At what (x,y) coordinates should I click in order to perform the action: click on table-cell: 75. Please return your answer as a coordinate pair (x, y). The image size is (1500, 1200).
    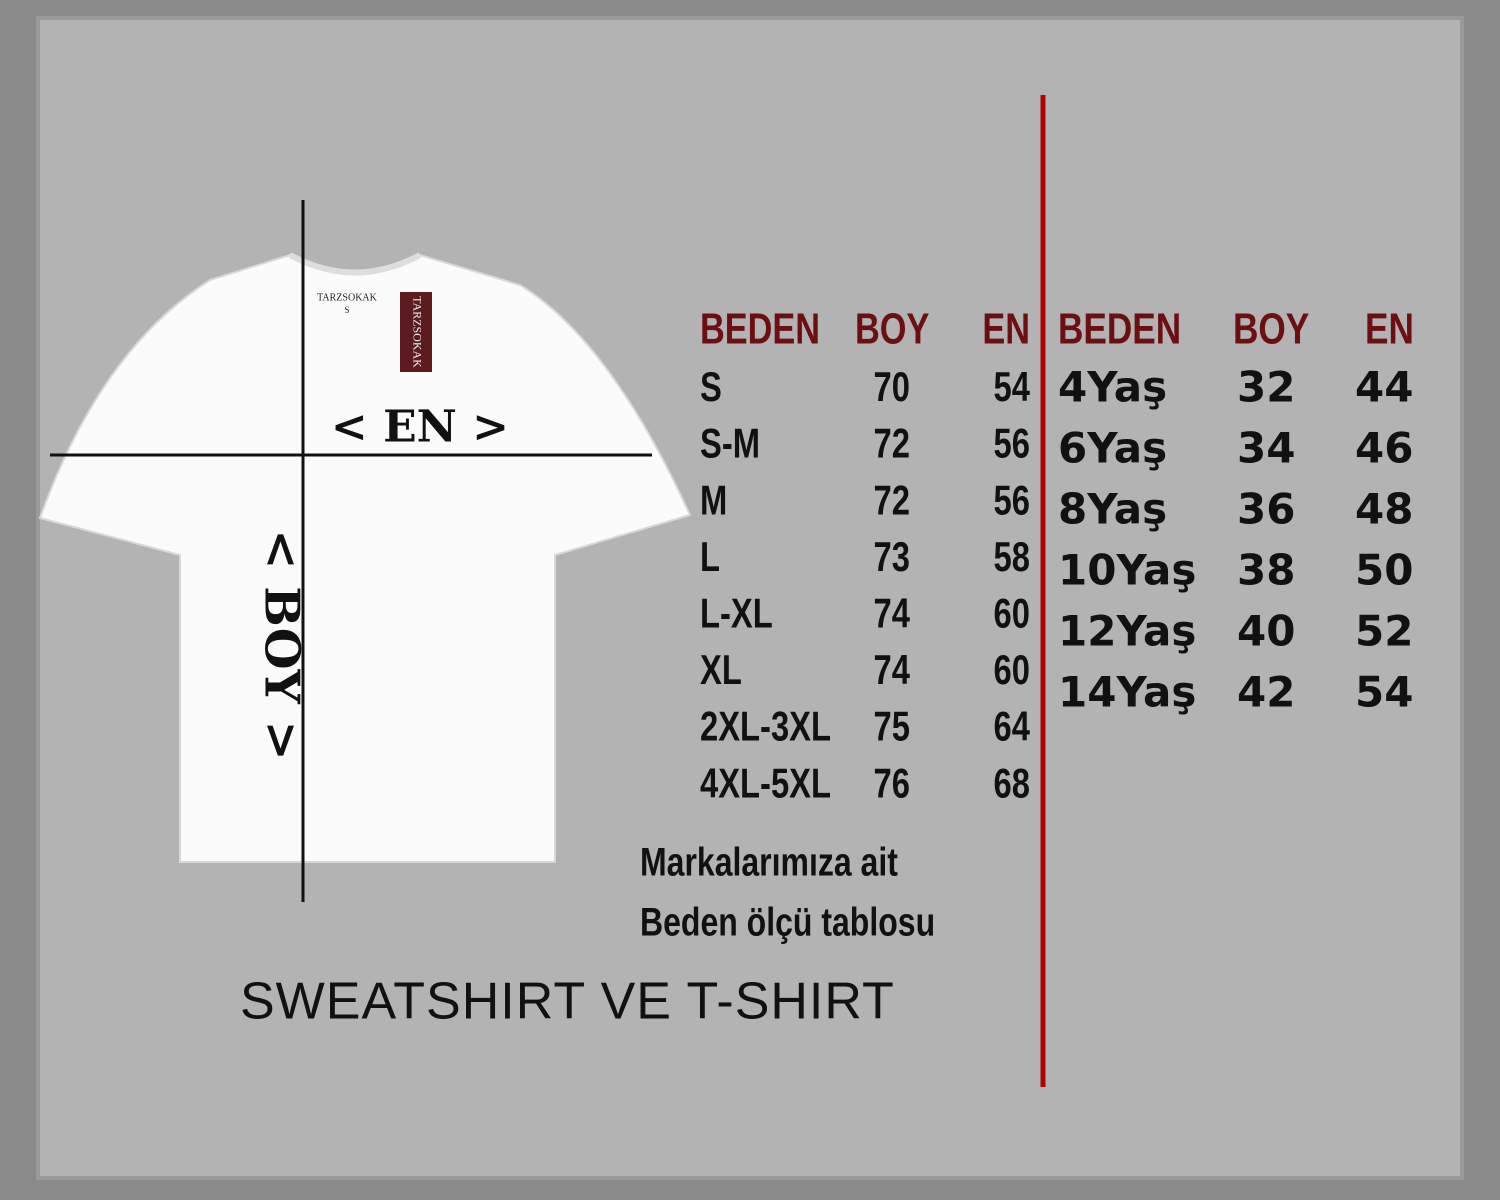
    Looking at the image, I should click on (892, 726).